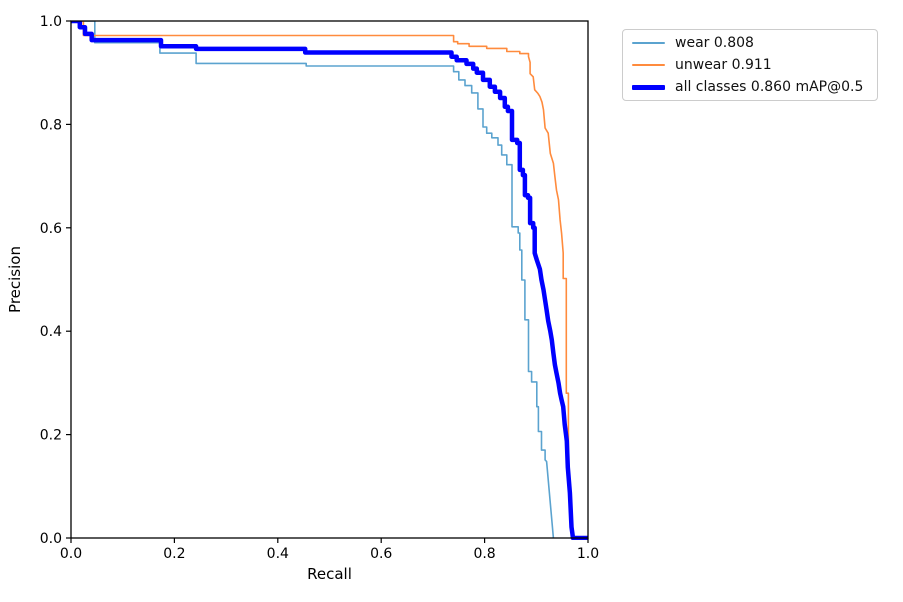 The width and height of the screenshot is (903, 602). What do you see at coordinates (714, 43) in the screenshot?
I see `legend-label-wear: wear 0.808` at bounding box center [714, 43].